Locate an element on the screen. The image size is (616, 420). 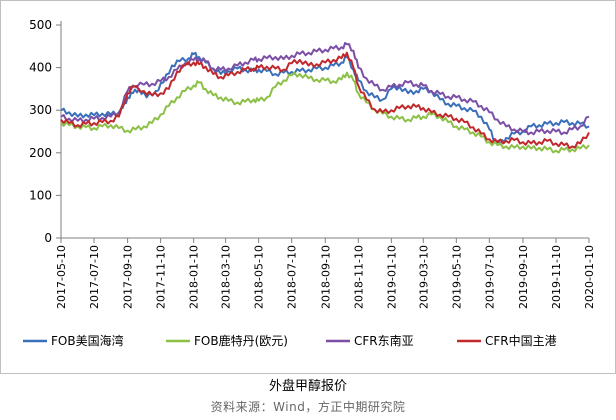
x-tick-label: 2017-11-10 is located at coordinates (161, 277).